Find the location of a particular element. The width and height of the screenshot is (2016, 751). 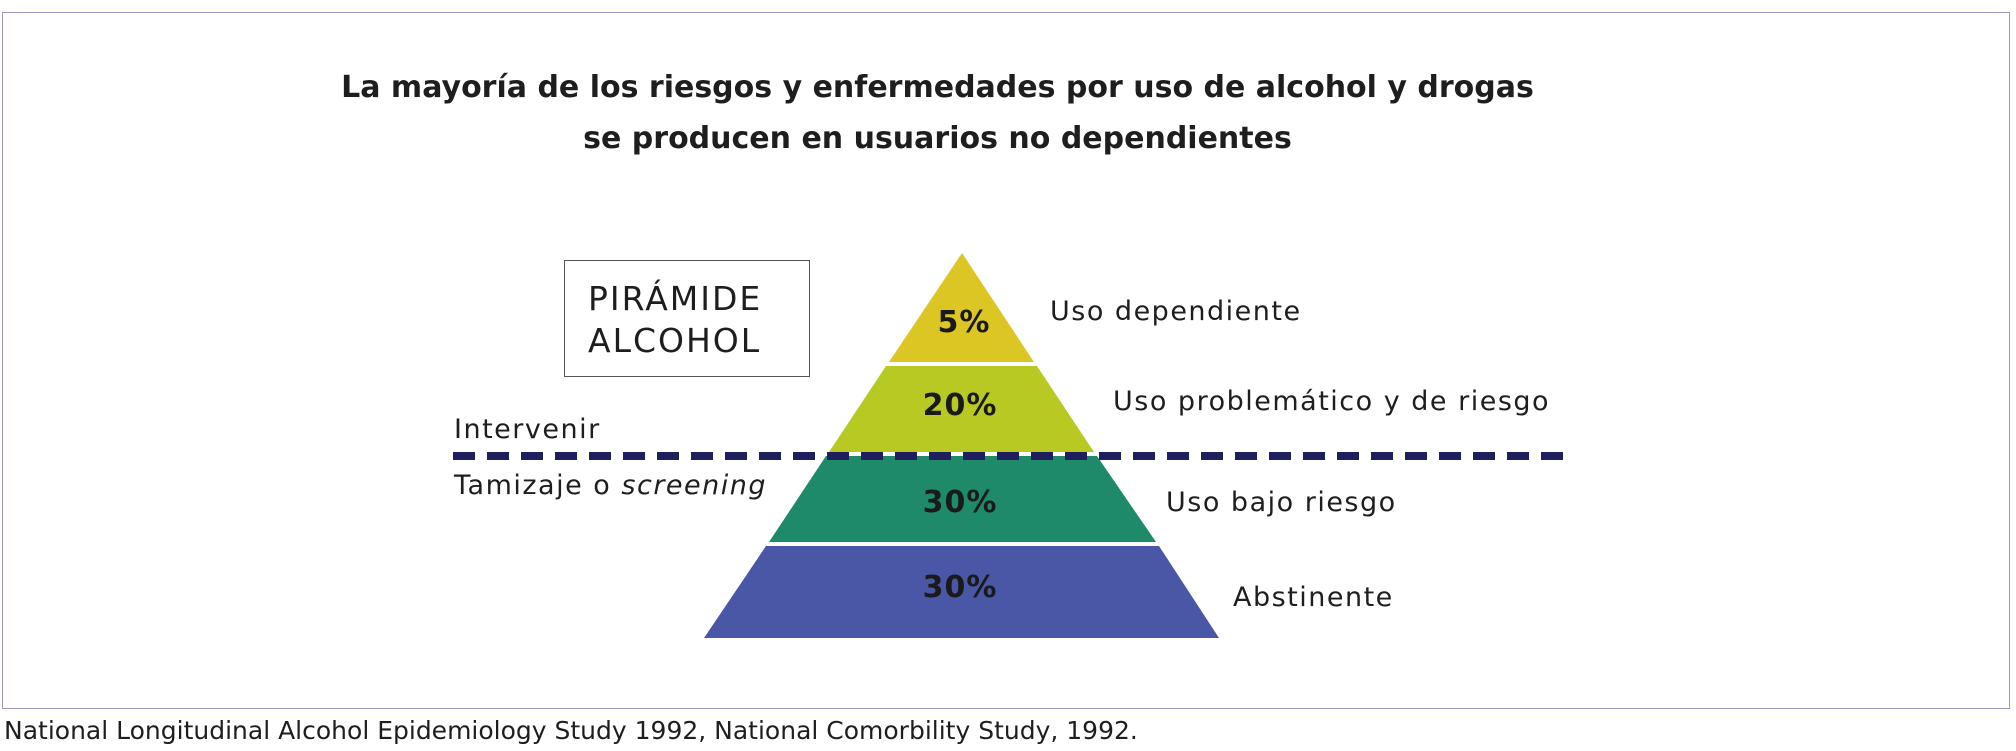

pyramid-segment-problematico is located at coordinates (961, 409).